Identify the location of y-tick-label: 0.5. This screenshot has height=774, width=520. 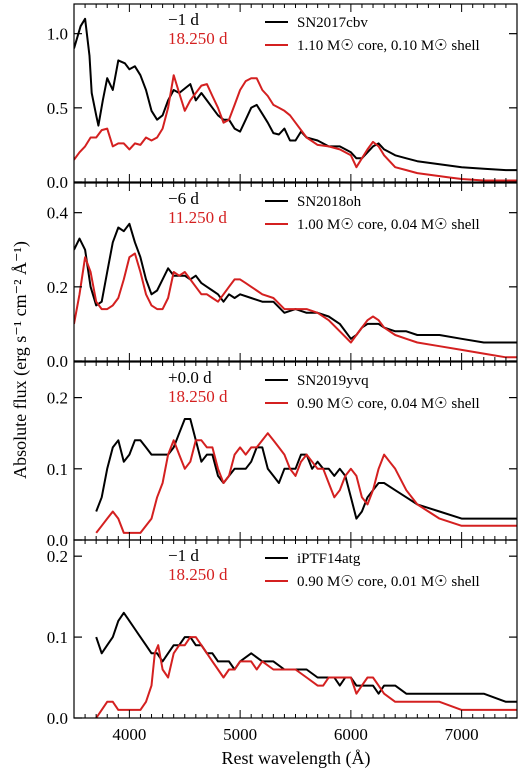
(57, 108).